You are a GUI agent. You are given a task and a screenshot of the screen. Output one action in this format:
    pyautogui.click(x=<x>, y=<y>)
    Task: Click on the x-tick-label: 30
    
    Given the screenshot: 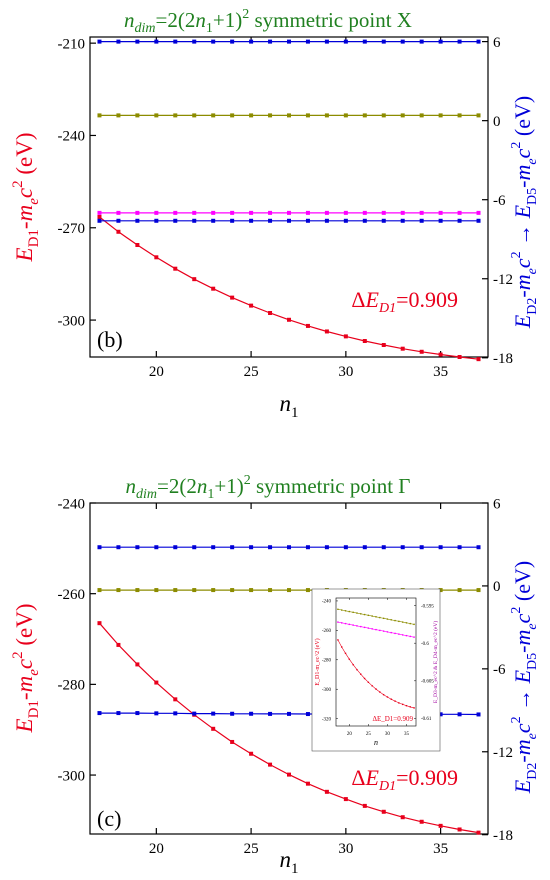 What is the action you would take?
    pyautogui.click(x=388, y=734)
    